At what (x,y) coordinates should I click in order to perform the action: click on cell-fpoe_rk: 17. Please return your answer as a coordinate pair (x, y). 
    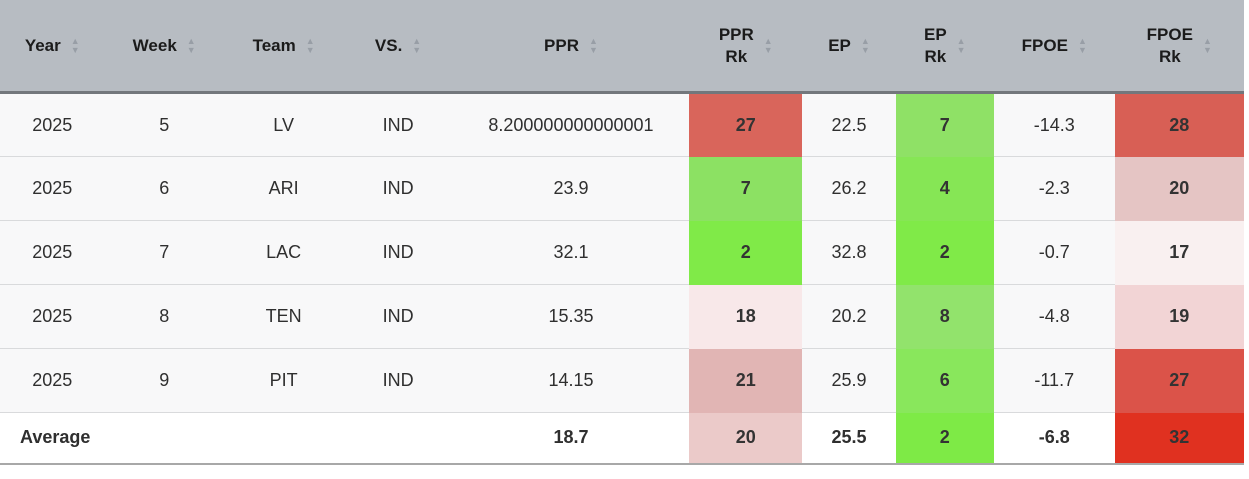
    Looking at the image, I should click on (1179, 252).